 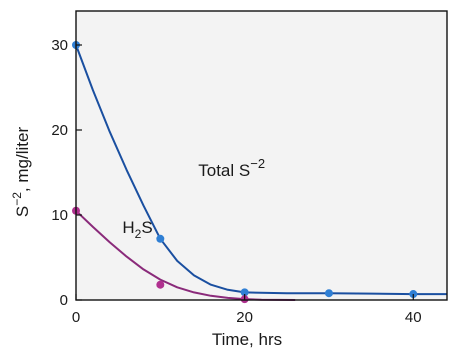 What do you see at coordinates (160, 284) in the screenshot?
I see `h2s-point` at bounding box center [160, 284].